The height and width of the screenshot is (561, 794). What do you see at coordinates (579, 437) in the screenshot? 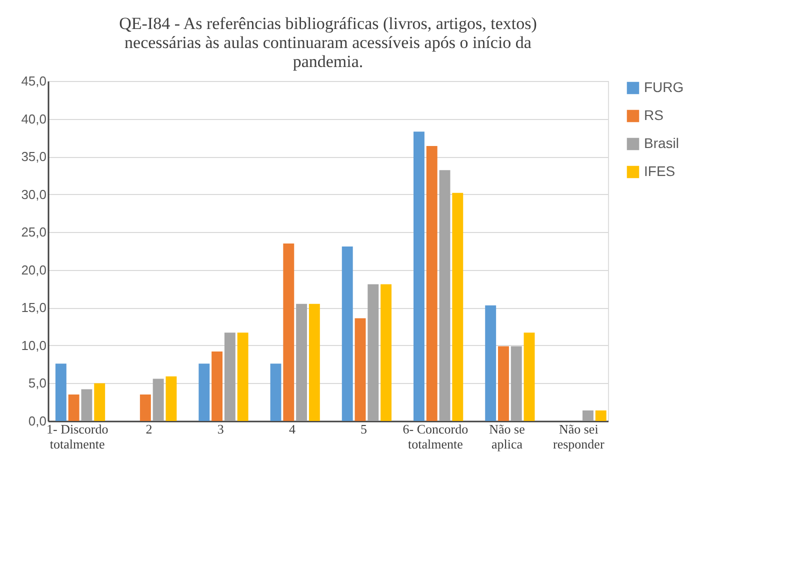
I see `x-tick-label: Não sei responder` at bounding box center [579, 437].